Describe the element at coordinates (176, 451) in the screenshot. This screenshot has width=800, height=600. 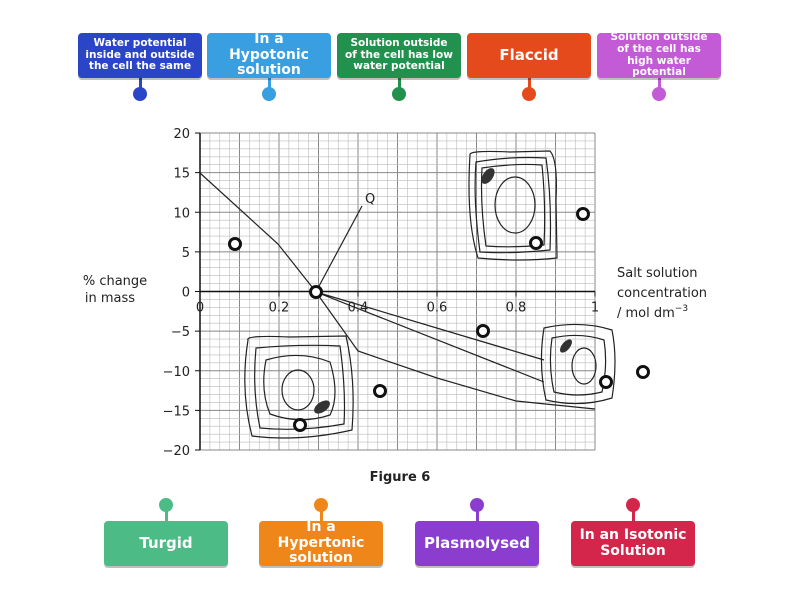
I see `y-tick-label: −20` at that location.